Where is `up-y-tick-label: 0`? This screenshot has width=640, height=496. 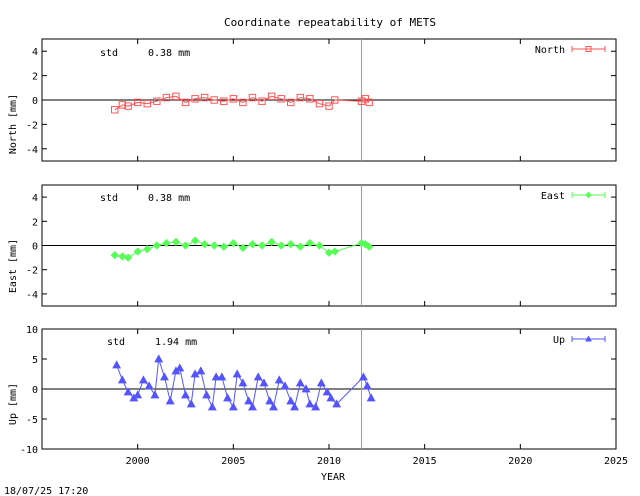 up-y-tick-label: 0 is located at coordinates (35, 390).